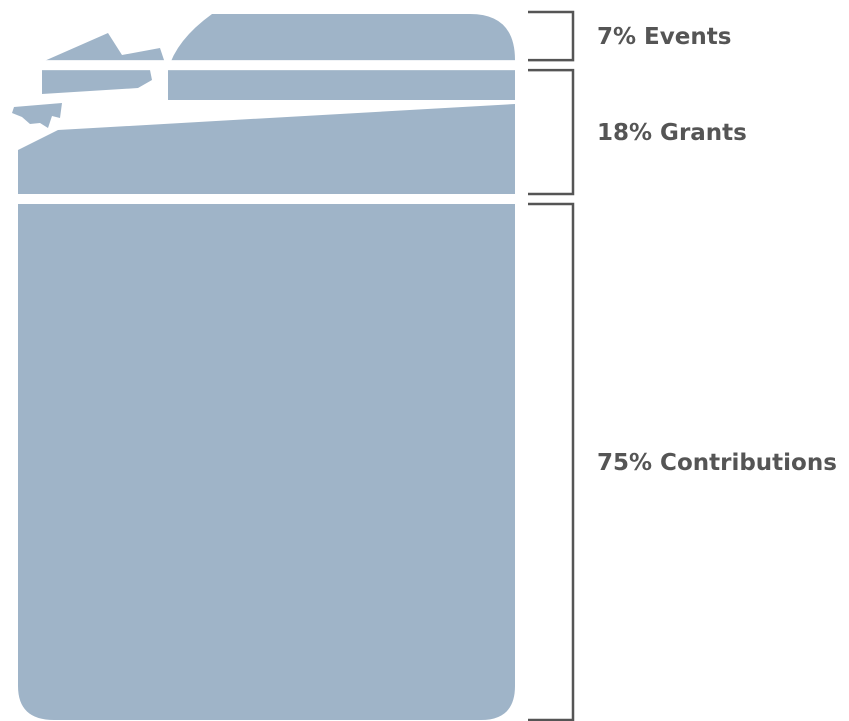 Image resolution: width=849 pixels, height=721 pixels. I want to click on label-contributions: 75% Contributions, so click(717, 463).